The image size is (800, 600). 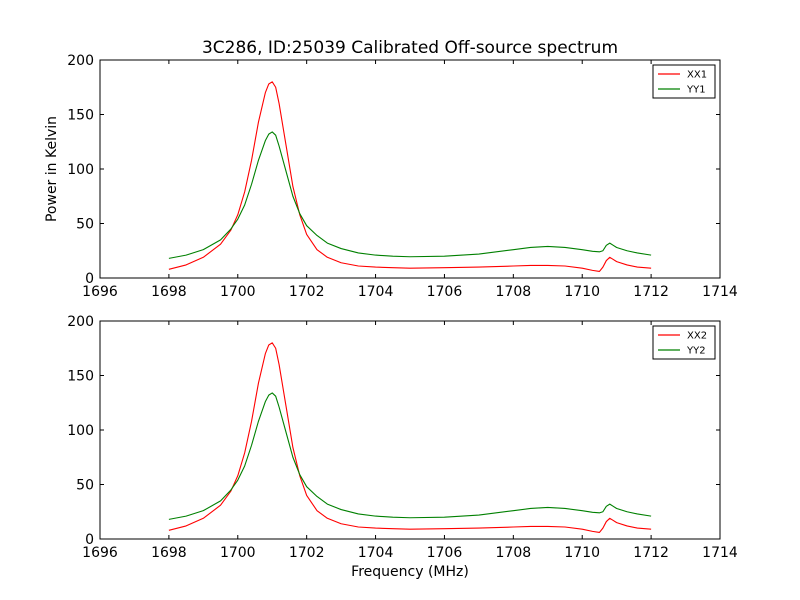 What do you see at coordinates (52, 169) in the screenshot?
I see `y-axis-label: Power in Kelvin` at bounding box center [52, 169].